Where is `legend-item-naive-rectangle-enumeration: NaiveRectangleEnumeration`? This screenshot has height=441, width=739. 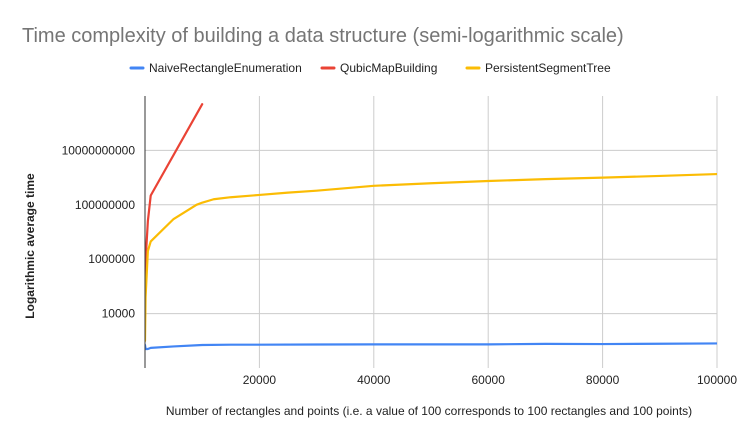 legend-item-naive-rectangle-enumeration: NaiveRectangleEnumeration is located at coordinates (215, 68).